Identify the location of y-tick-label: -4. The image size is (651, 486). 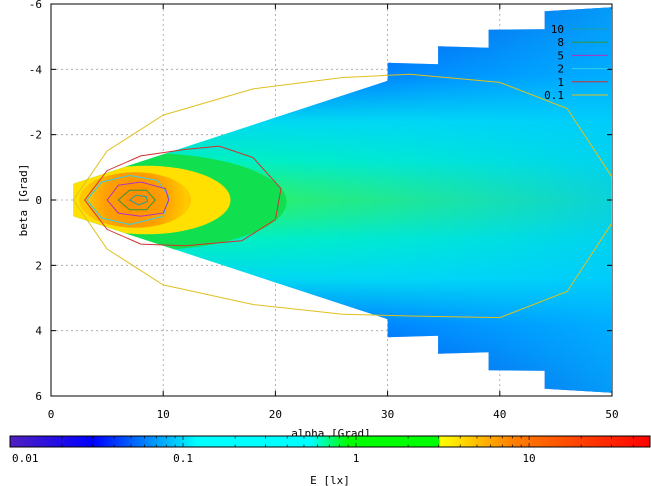
(36, 69).